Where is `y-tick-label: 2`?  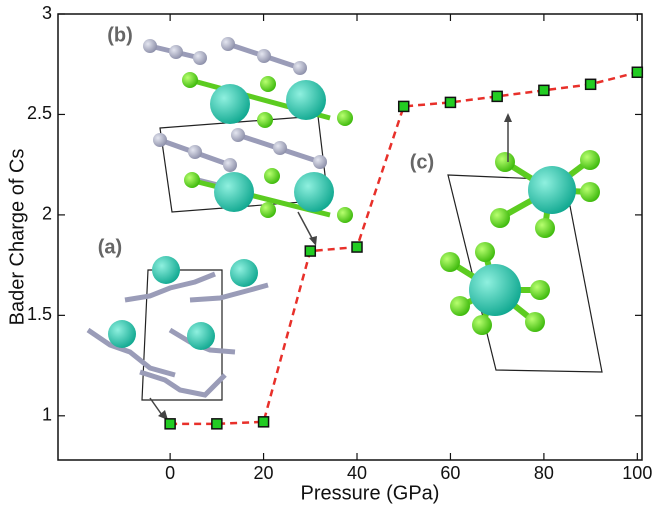
y-tick-label: 2 is located at coordinates (47, 214).